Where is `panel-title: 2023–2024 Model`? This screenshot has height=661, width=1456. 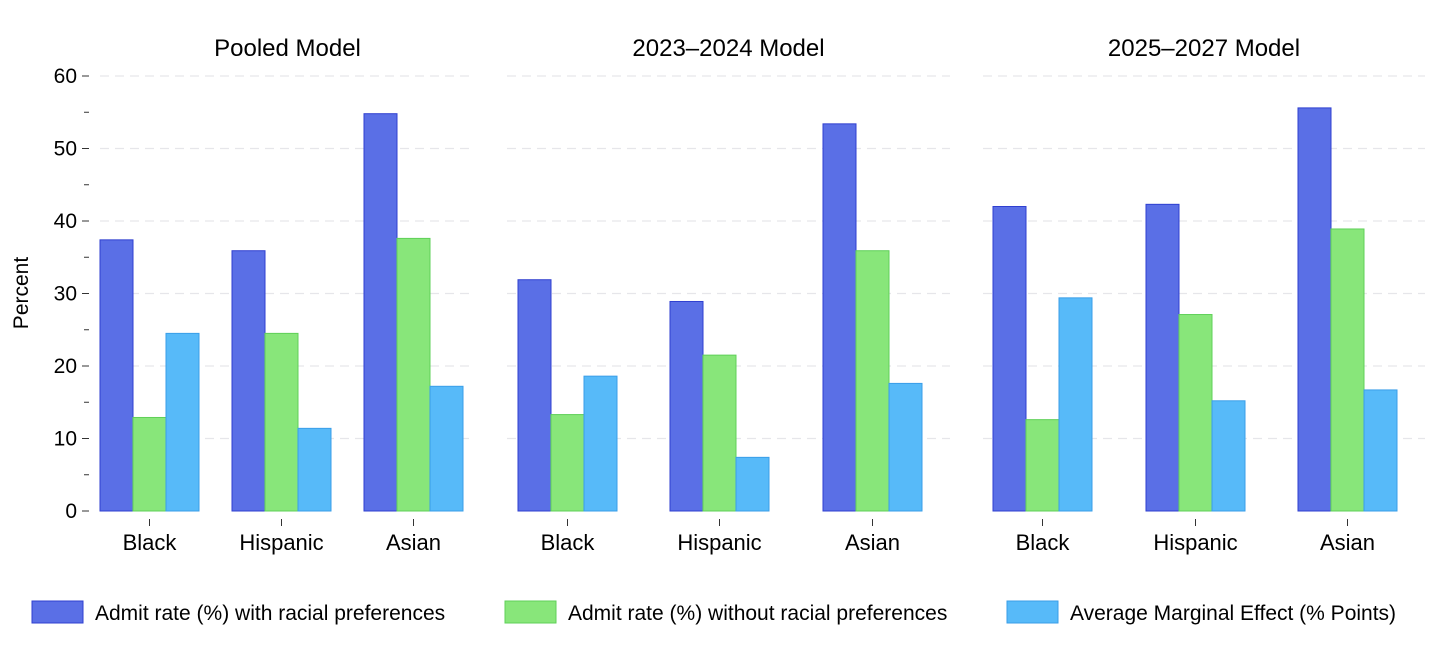 panel-title: 2023–2024 Model is located at coordinates (728, 48).